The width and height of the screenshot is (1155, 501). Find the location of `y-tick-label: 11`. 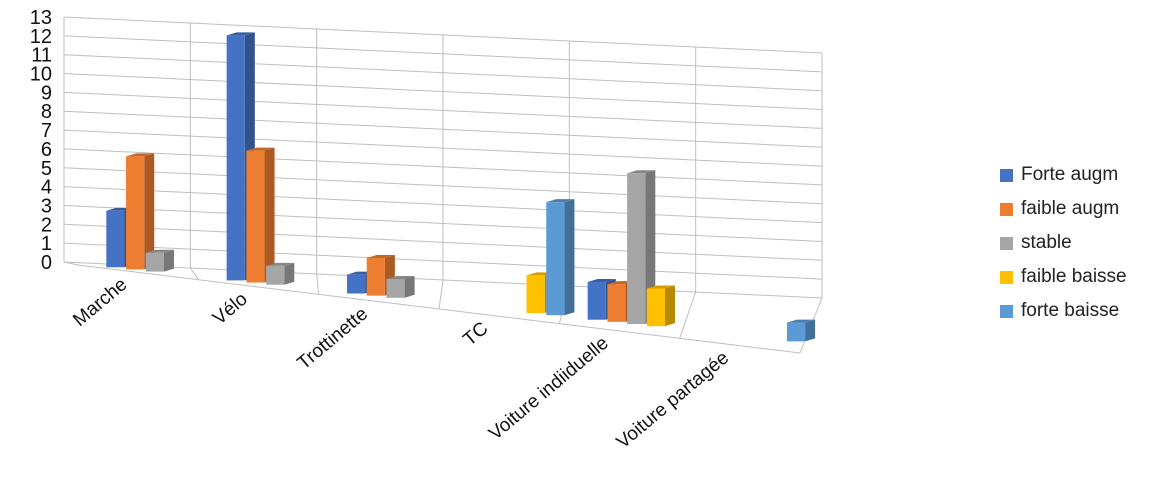

y-tick-label: 11 is located at coordinates (41, 56).